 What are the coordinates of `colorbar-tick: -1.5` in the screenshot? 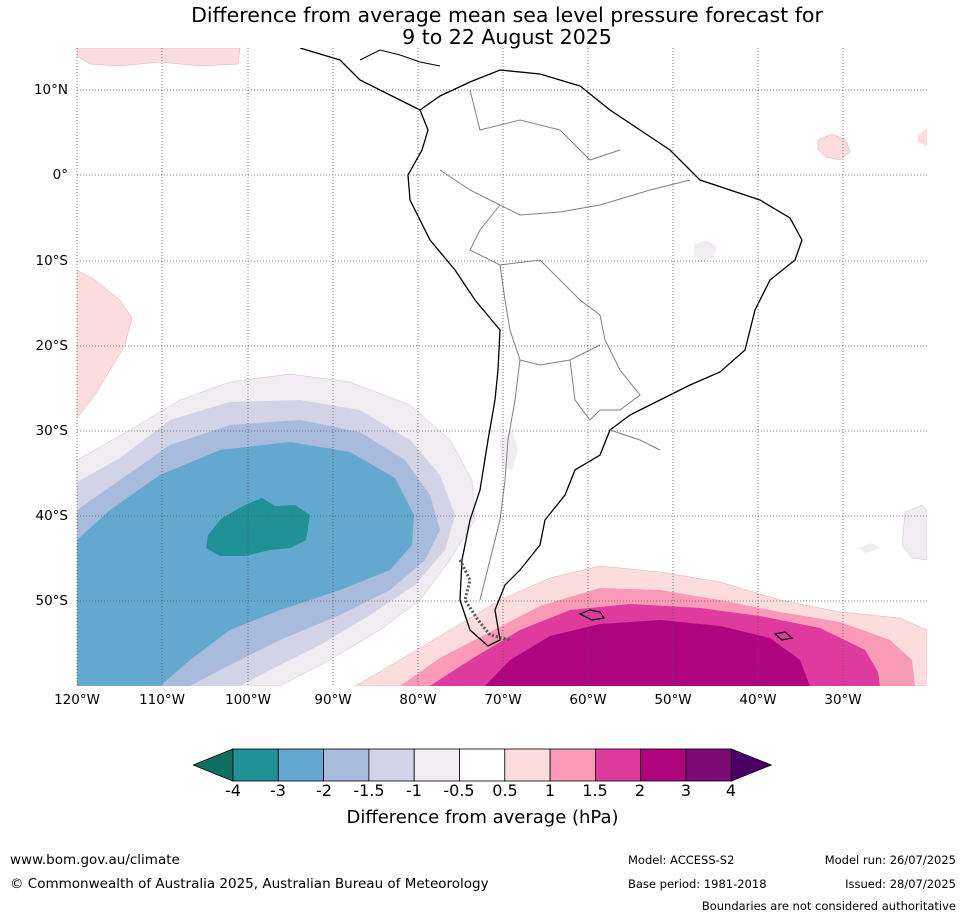 It's located at (369, 790).